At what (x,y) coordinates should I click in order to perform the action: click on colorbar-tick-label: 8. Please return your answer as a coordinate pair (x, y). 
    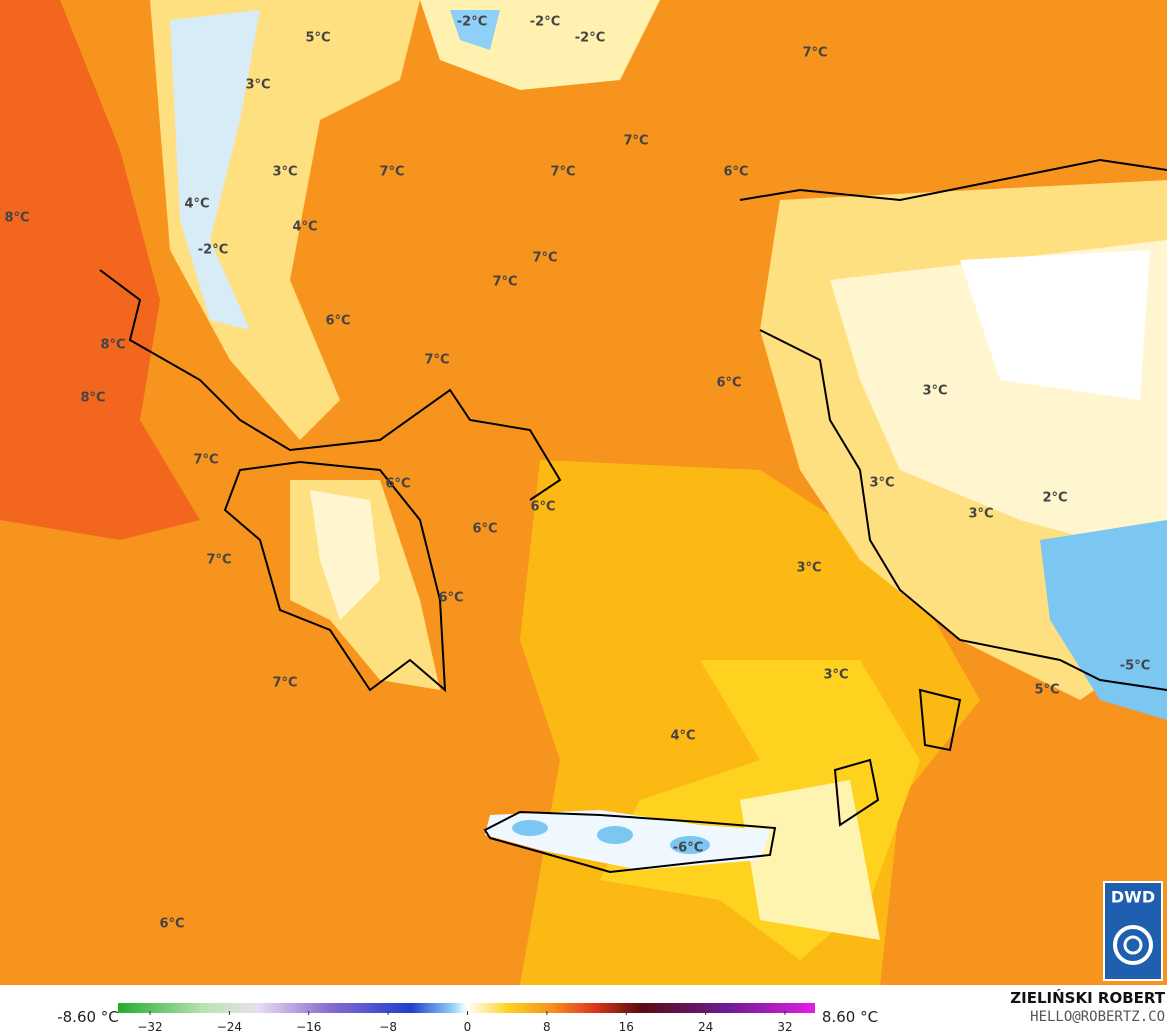
    Looking at the image, I should click on (547, 1027).